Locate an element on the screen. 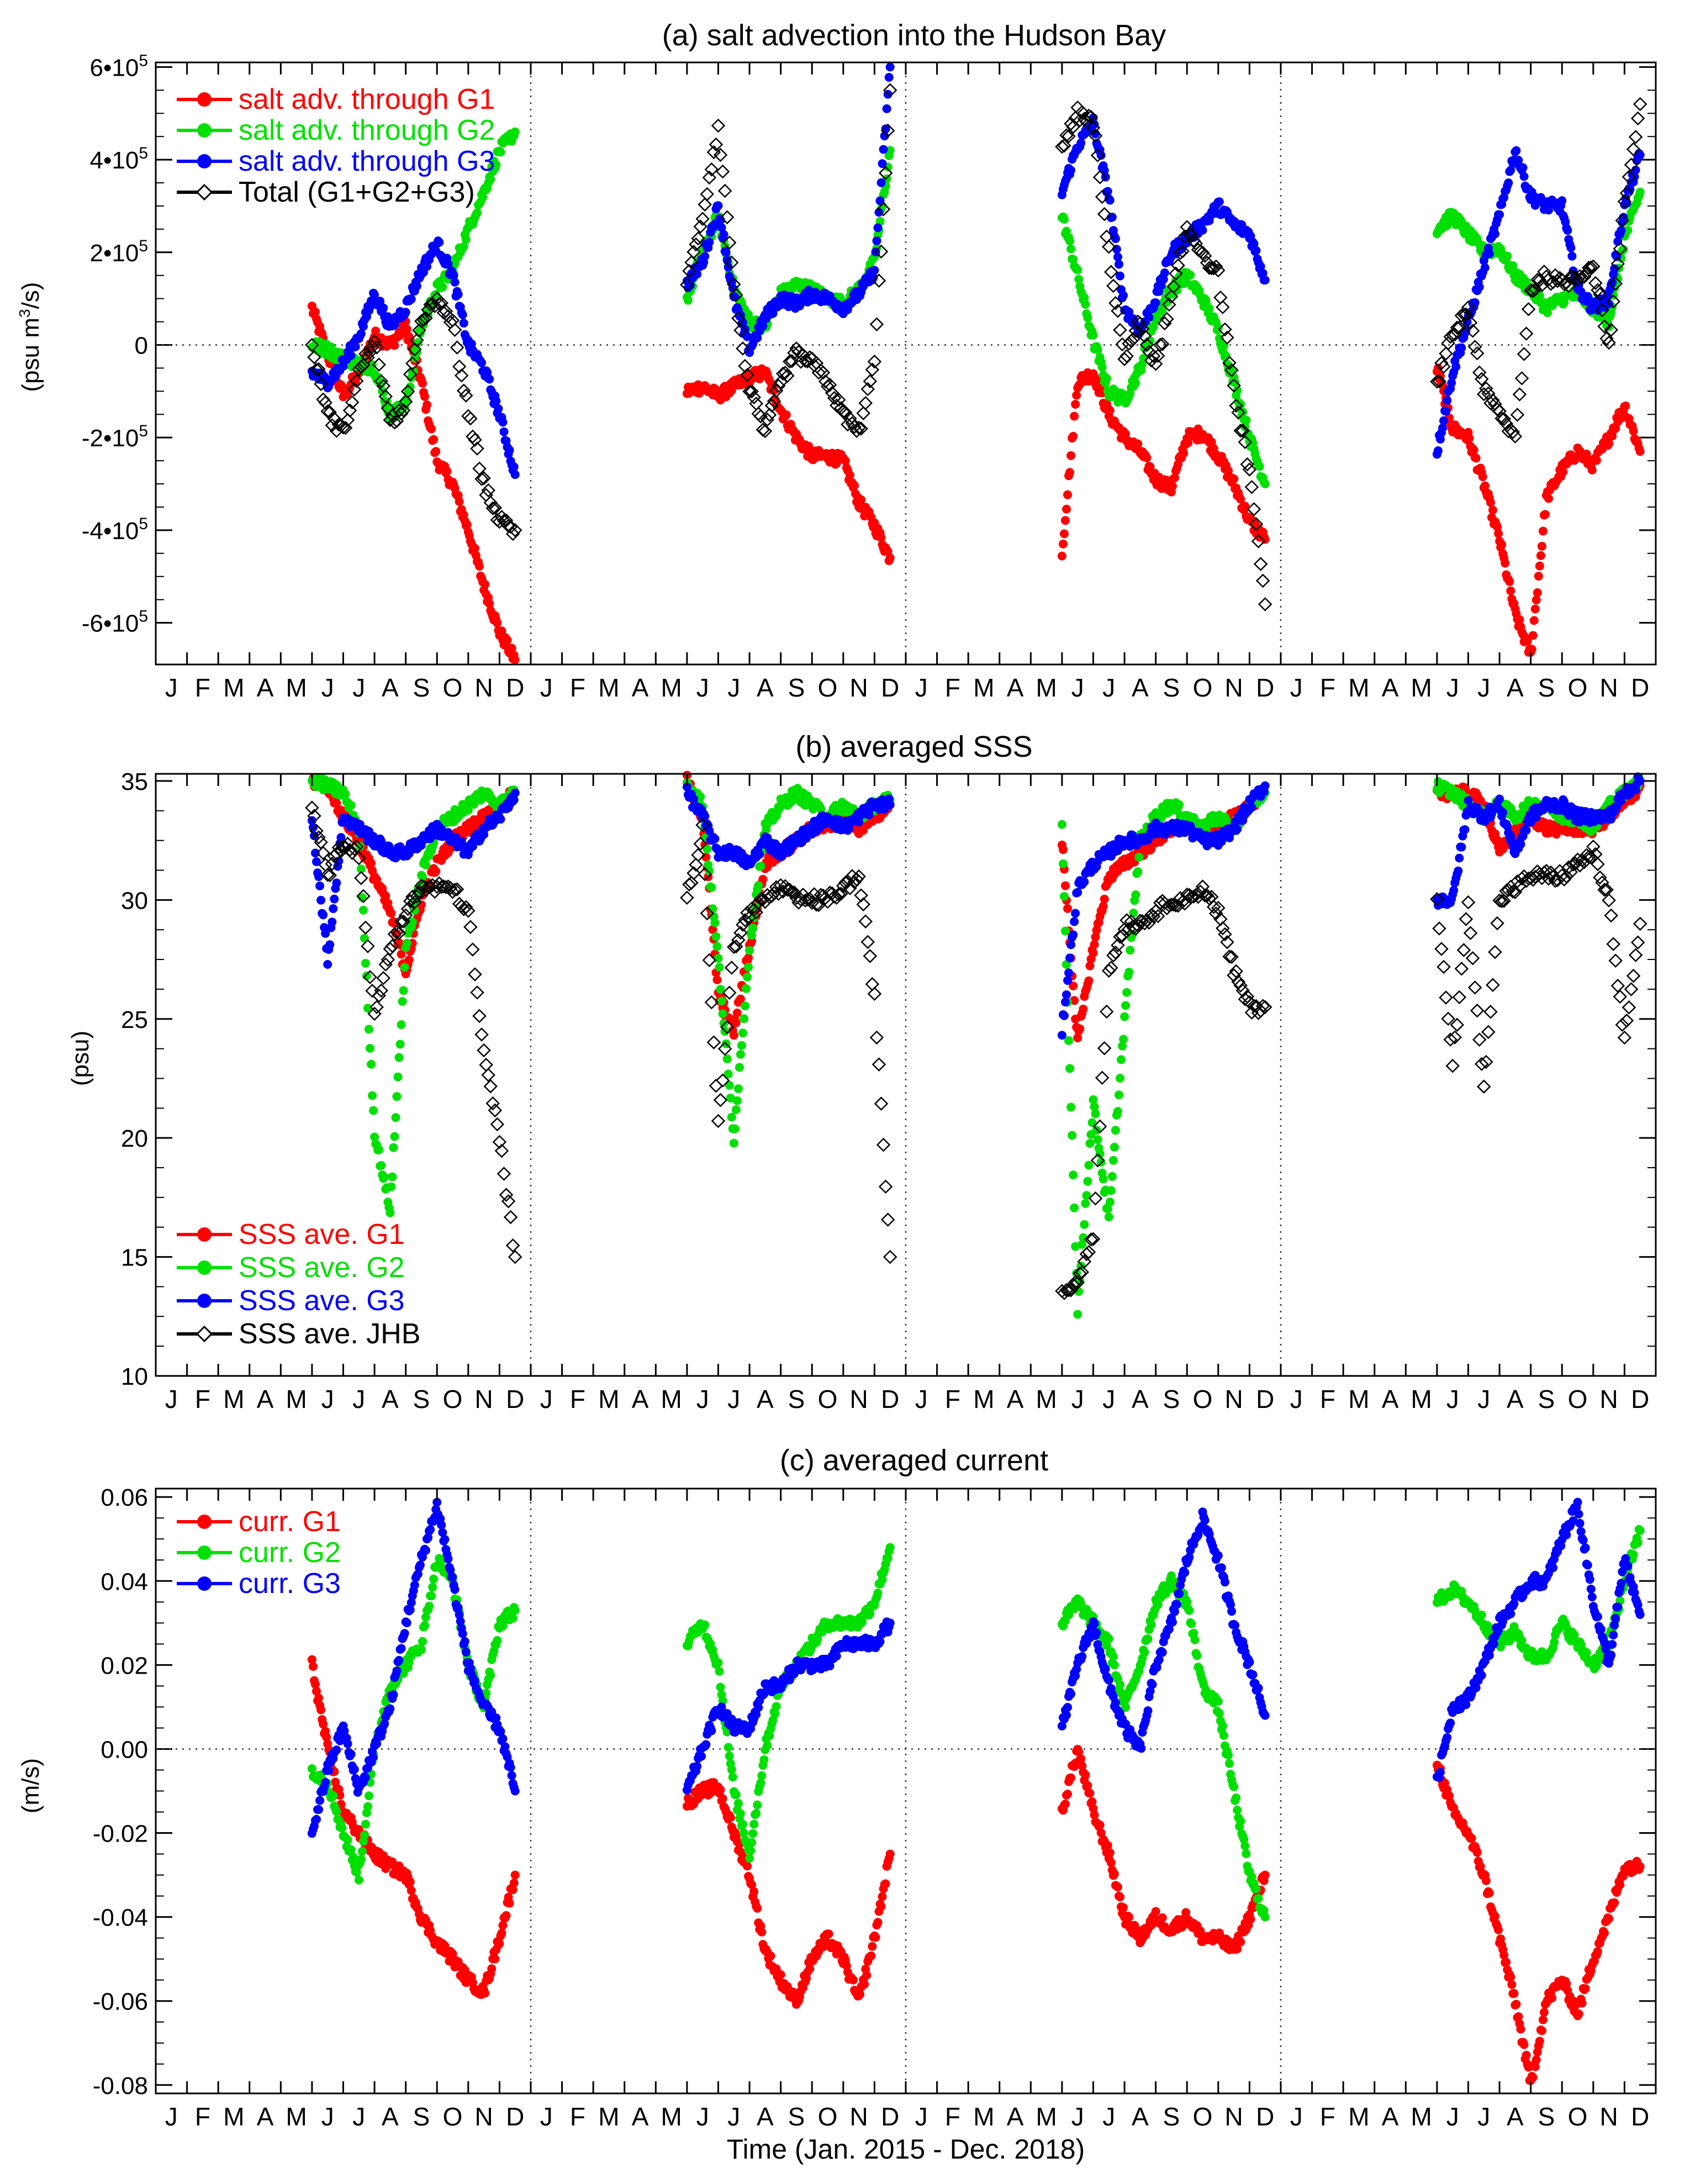 The height and width of the screenshot is (2184, 1690). legend-label: salt adv. through G1 is located at coordinates (367, 99).